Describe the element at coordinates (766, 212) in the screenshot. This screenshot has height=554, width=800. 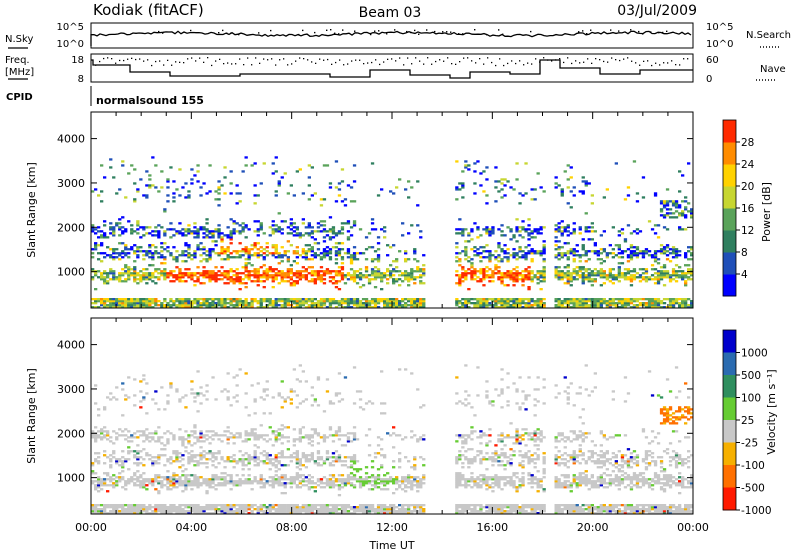
I see `power-cbar-label: Power [dB]` at that location.